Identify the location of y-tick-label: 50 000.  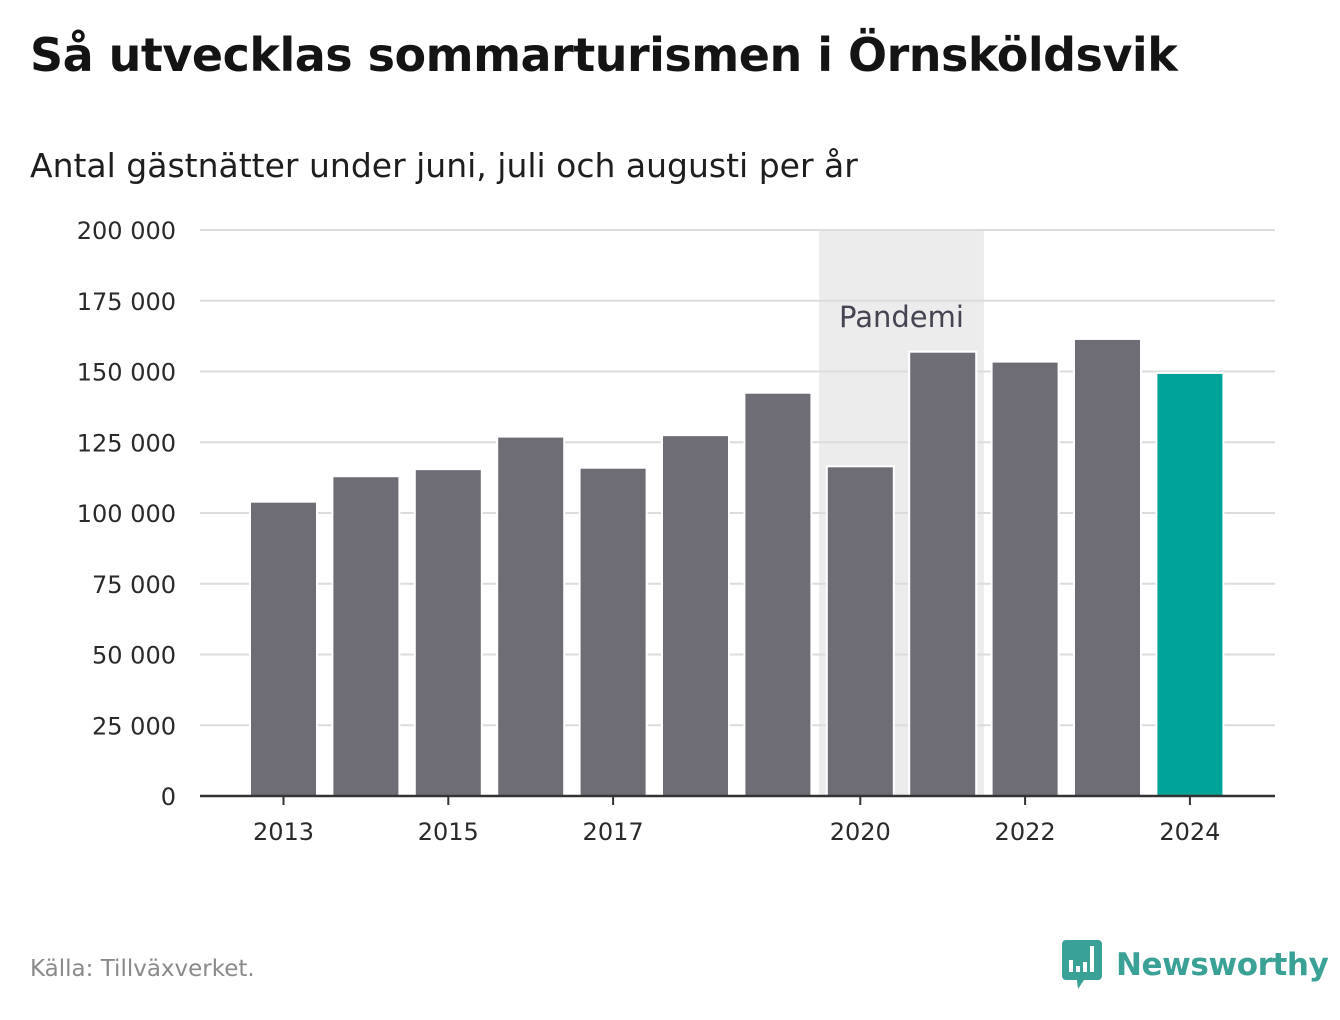
(134, 656).